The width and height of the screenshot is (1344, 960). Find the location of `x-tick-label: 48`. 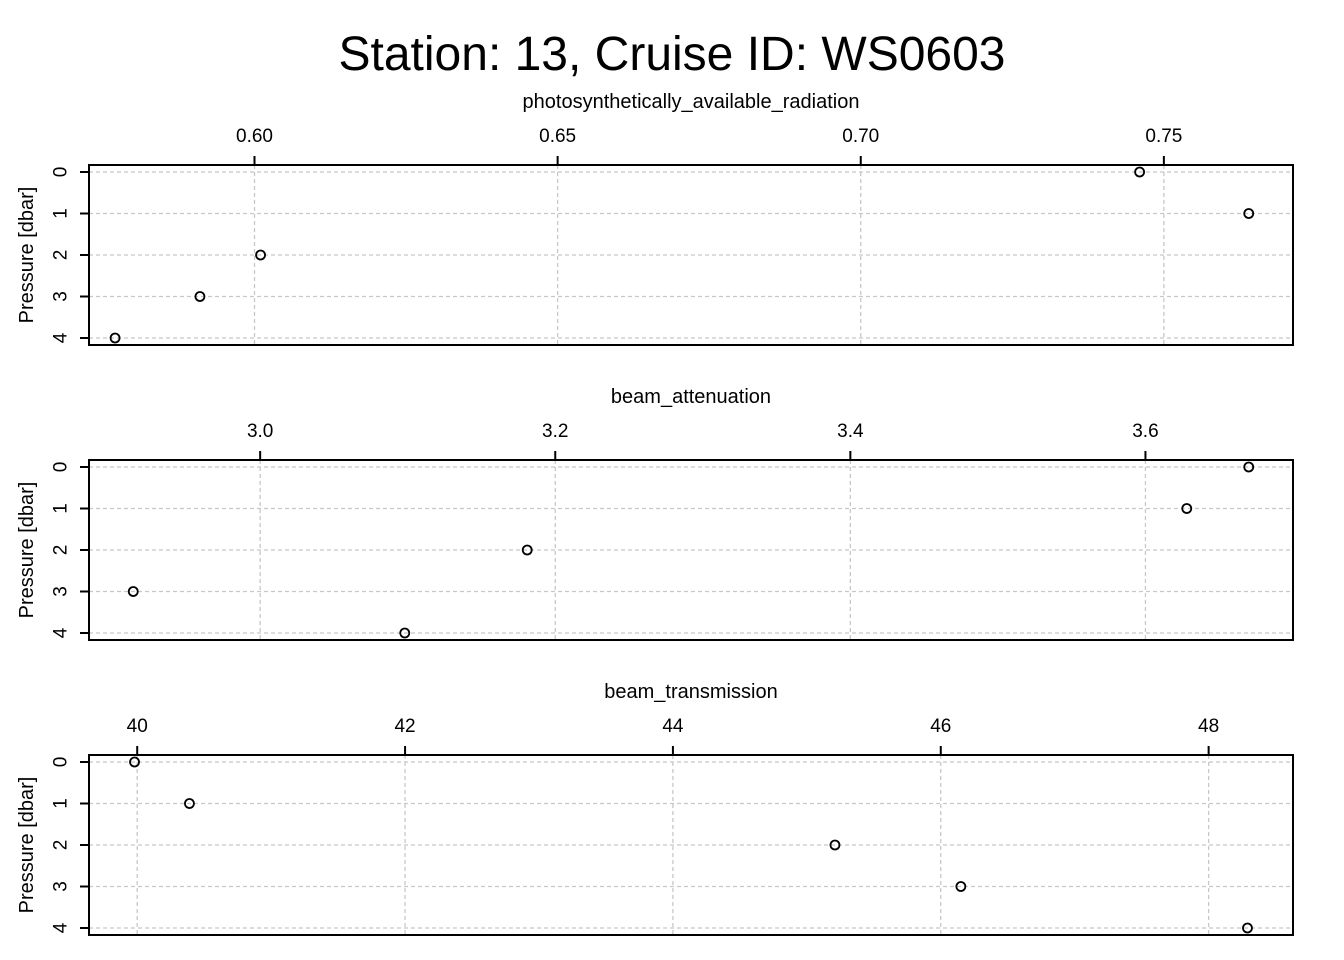

x-tick-label: 48 is located at coordinates (1208, 726).